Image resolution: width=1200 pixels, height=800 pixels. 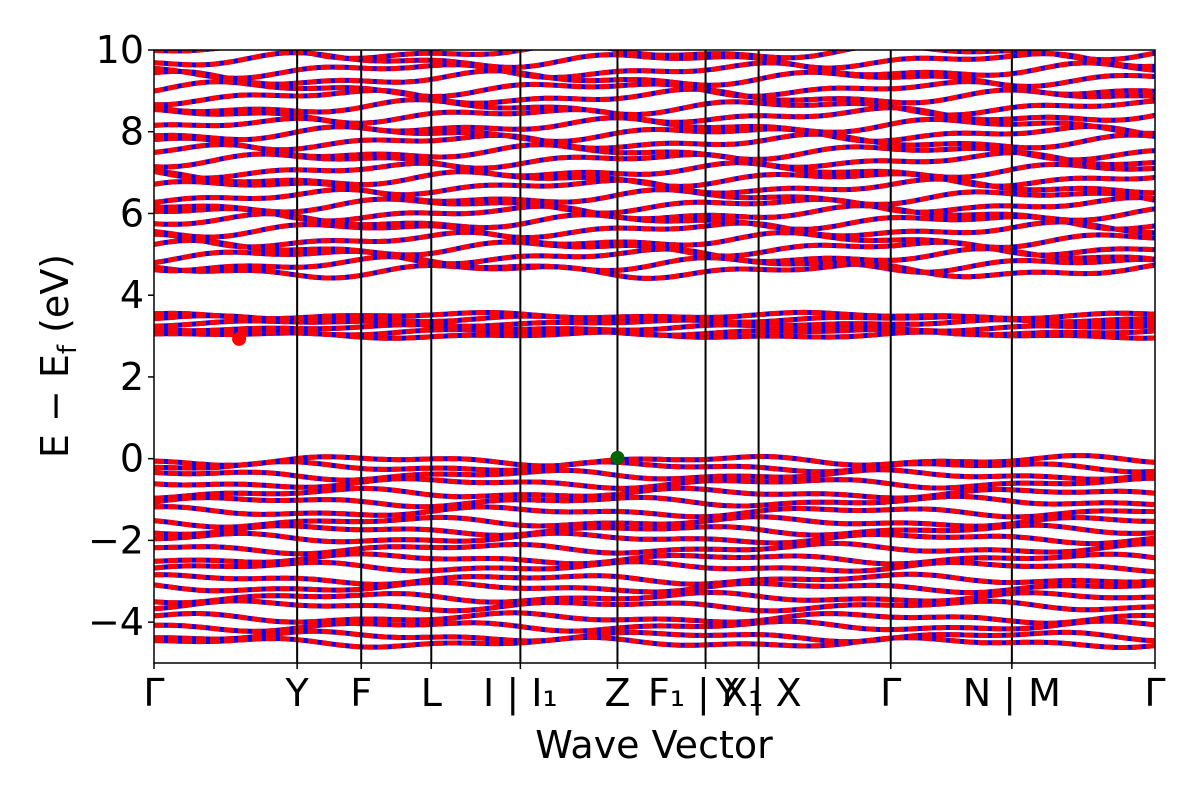 I want to click on y-tick-label: −4, so click(x=116, y=622).